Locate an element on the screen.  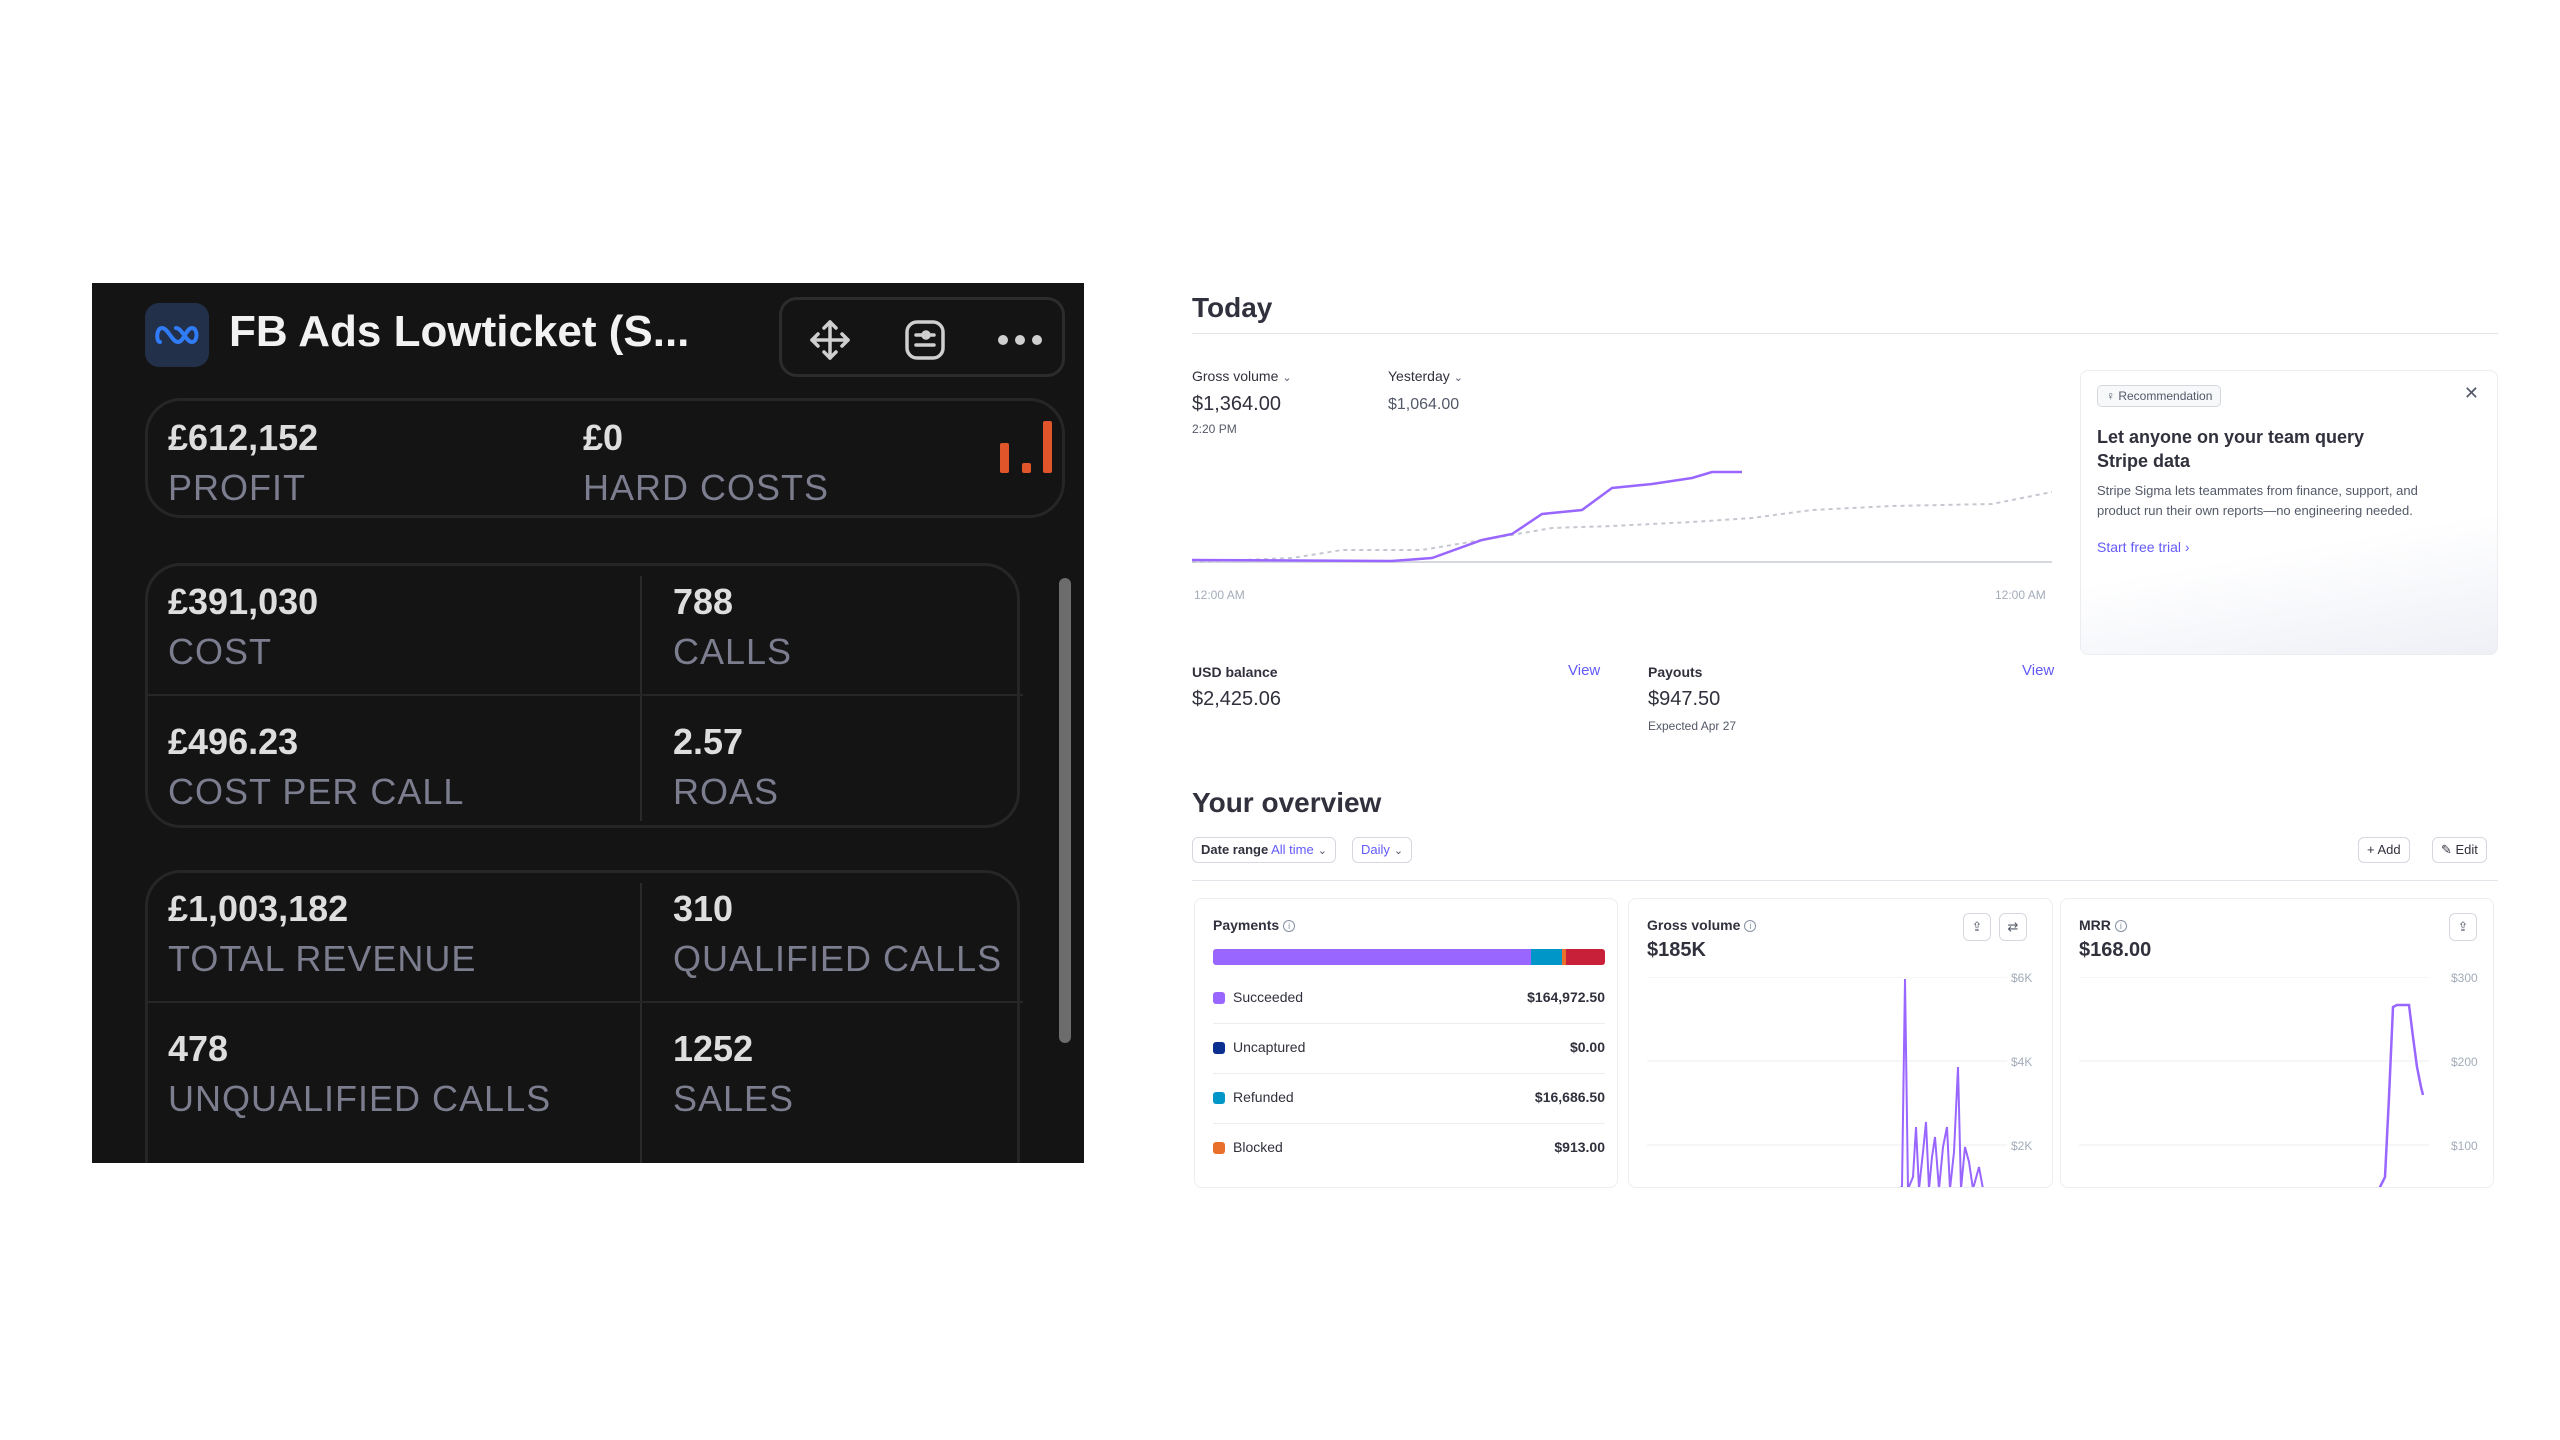
cost-value: £391,030 is located at coordinates (243, 601).